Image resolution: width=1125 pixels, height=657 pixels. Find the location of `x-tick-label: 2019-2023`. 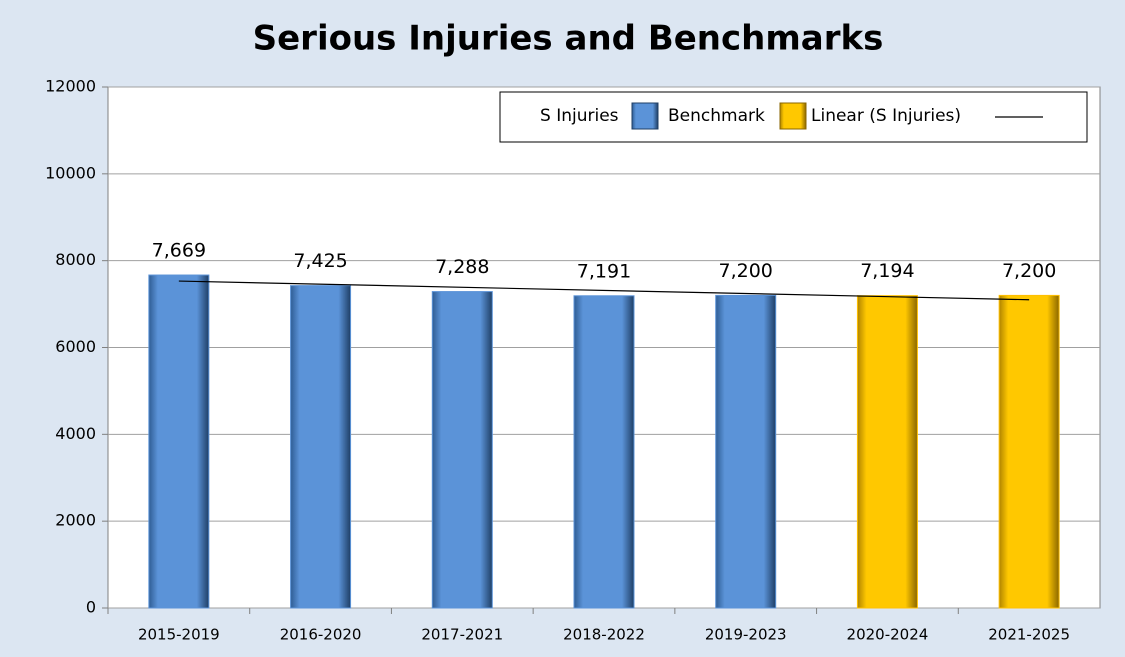

x-tick-label: 2019-2023 is located at coordinates (746, 635).